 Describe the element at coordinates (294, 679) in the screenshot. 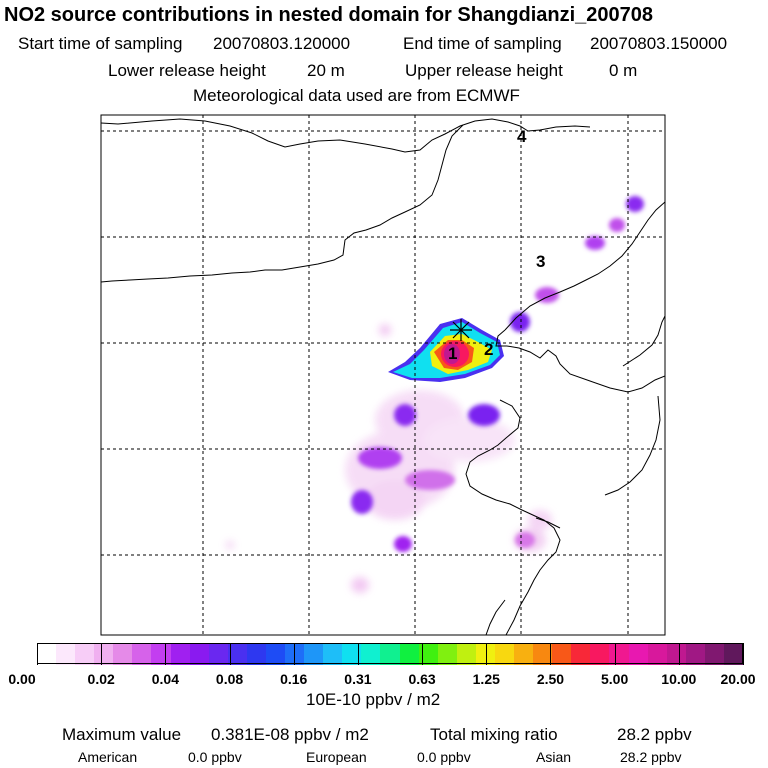

I see `colorbar-tick-label: 0.16` at that location.